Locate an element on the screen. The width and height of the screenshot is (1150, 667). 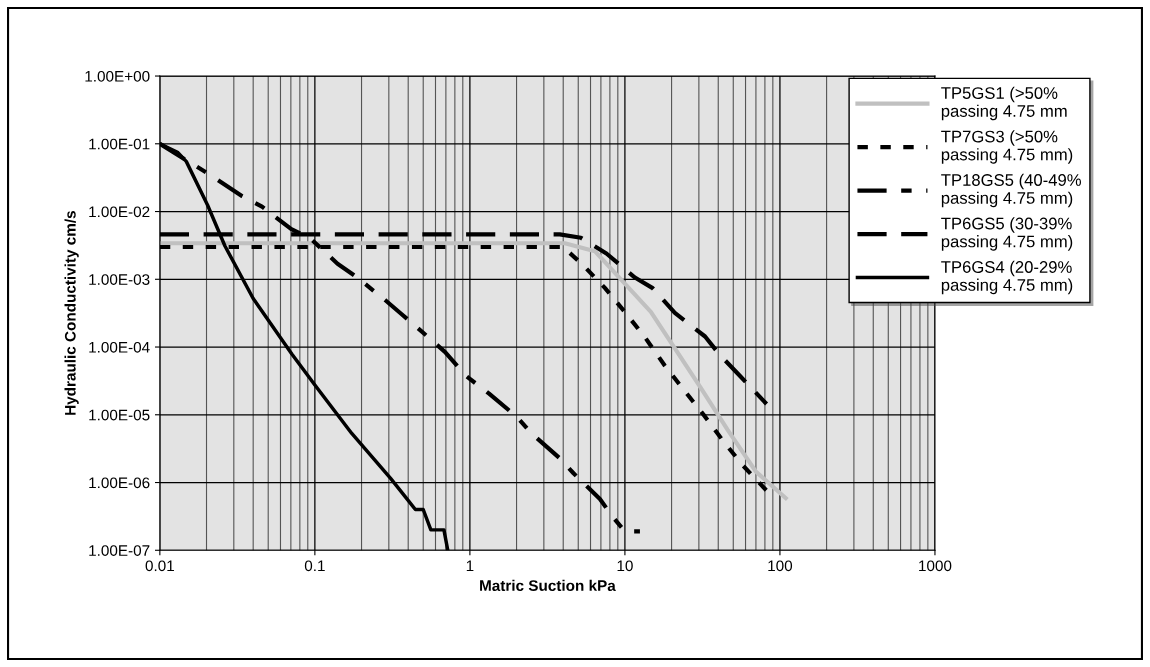
legend-label: TP6GS5 (30-39% passing 4.75 mm) is located at coordinates (1007, 234).